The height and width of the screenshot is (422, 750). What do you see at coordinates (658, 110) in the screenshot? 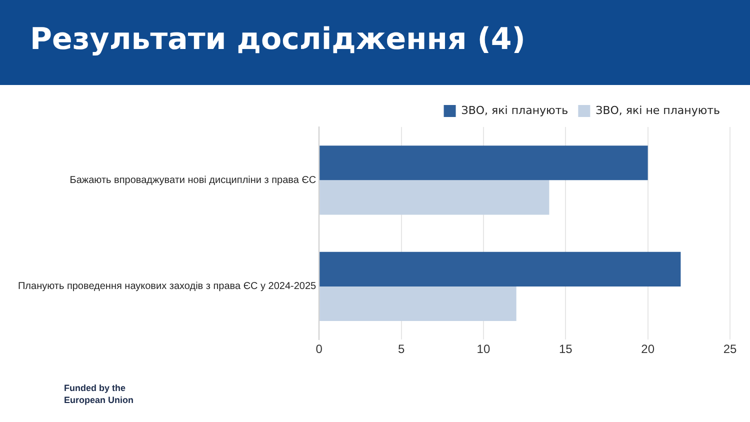
I see `legend-label: ЗВО, які не планують` at bounding box center [658, 110].